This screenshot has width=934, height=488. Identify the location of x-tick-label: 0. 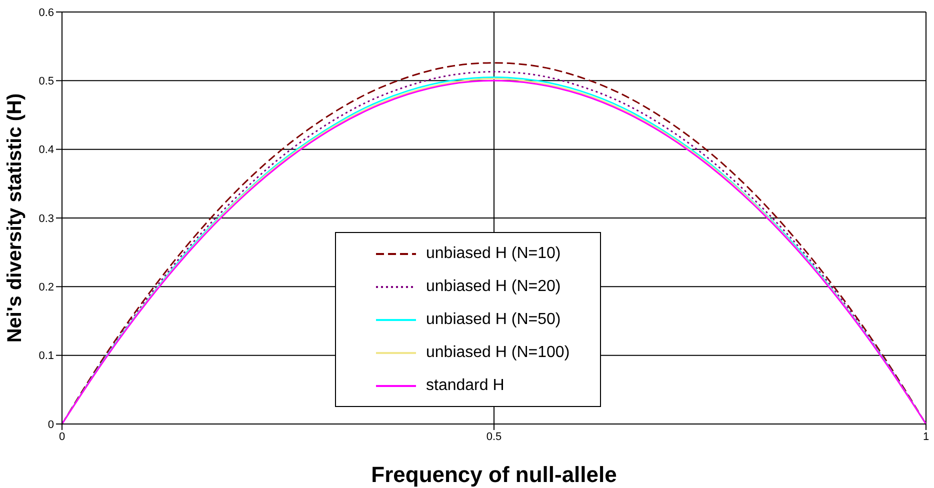
(62, 436).